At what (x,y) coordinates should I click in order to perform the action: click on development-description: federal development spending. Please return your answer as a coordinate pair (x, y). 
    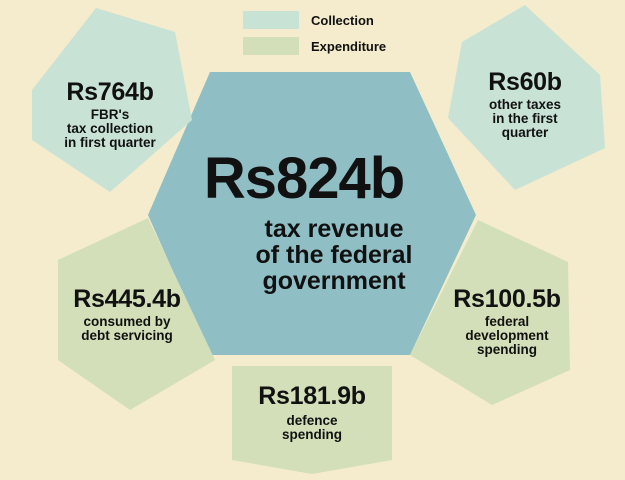
    Looking at the image, I should click on (507, 335).